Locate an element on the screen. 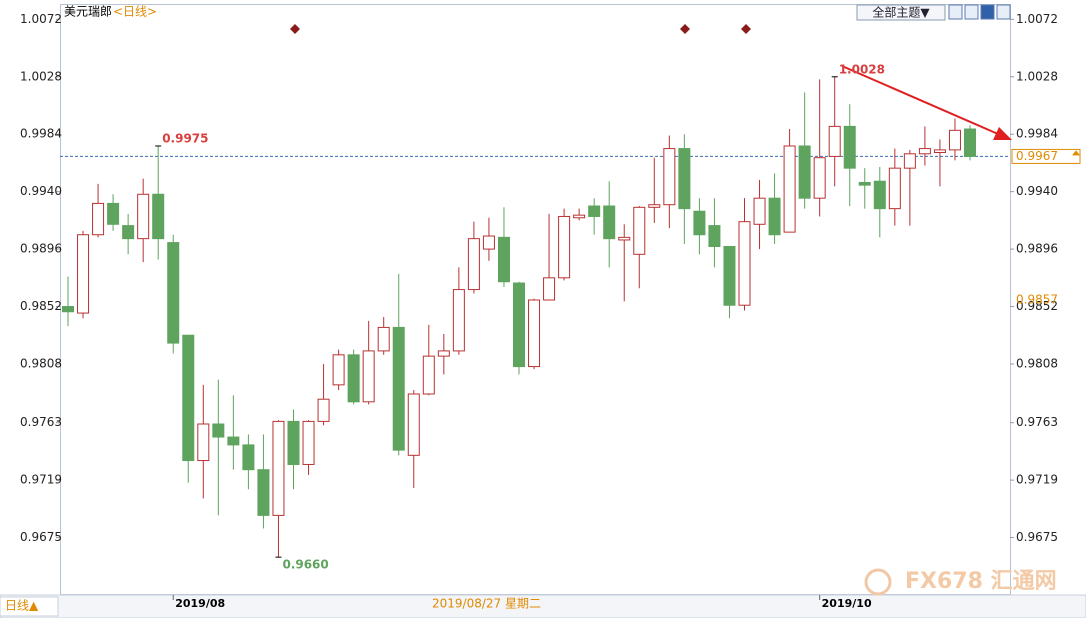 This screenshot has width=1086, height=618. event-markers is located at coordinates (520, 29).